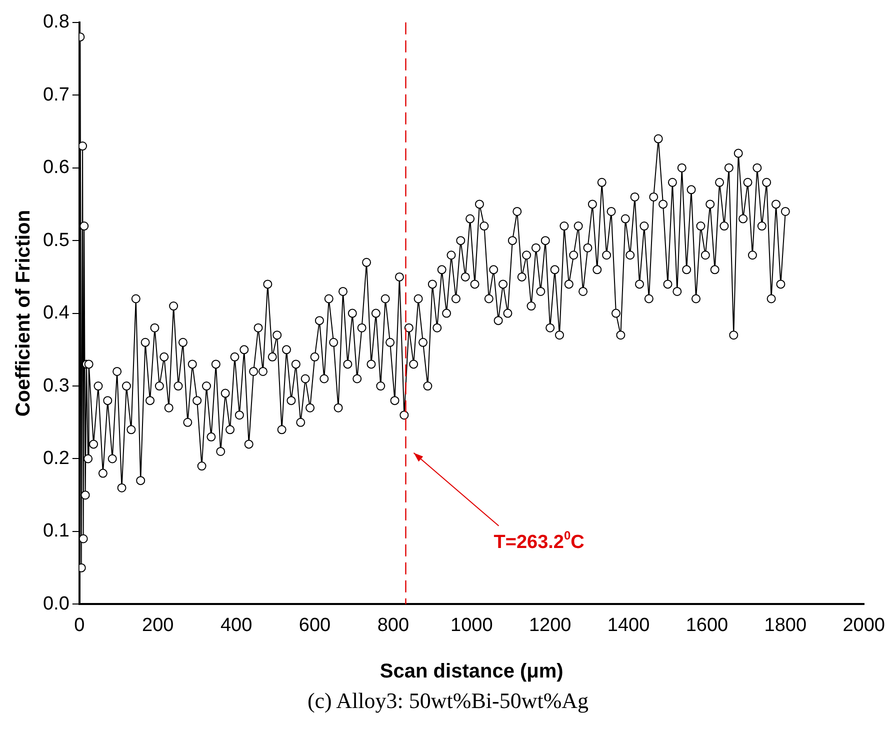 This screenshot has width=891, height=746. What do you see at coordinates (56, 313) in the screenshot?
I see `y-tick-label: 0.4` at bounding box center [56, 313].